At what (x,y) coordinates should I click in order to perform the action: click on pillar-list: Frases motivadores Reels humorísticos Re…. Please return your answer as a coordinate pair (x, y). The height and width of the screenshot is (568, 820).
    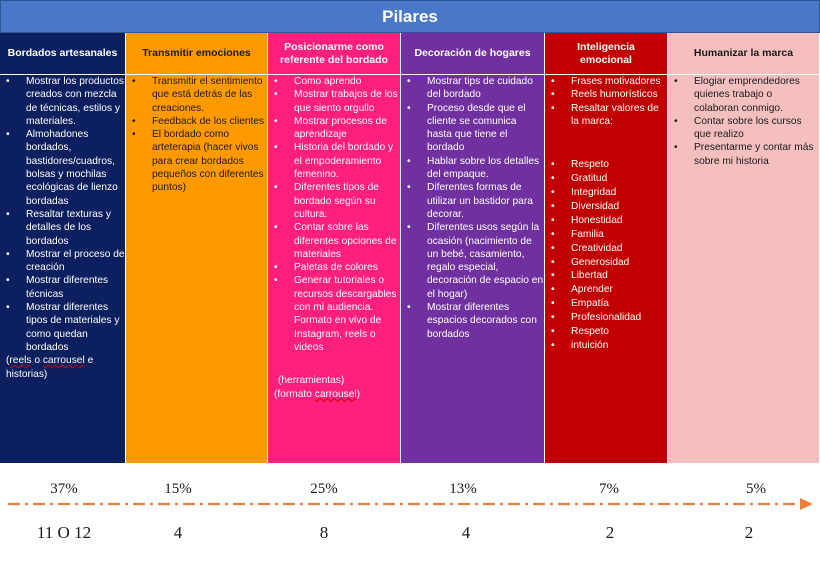
    Looking at the image, I should click on (606, 101).